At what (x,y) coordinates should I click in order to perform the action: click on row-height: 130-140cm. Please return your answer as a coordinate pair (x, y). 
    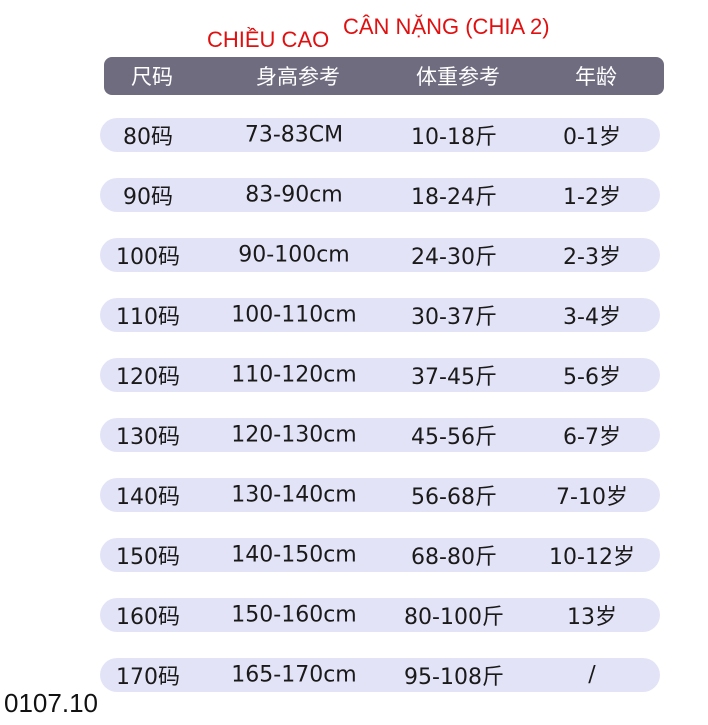
    Looking at the image, I should click on (294, 495).